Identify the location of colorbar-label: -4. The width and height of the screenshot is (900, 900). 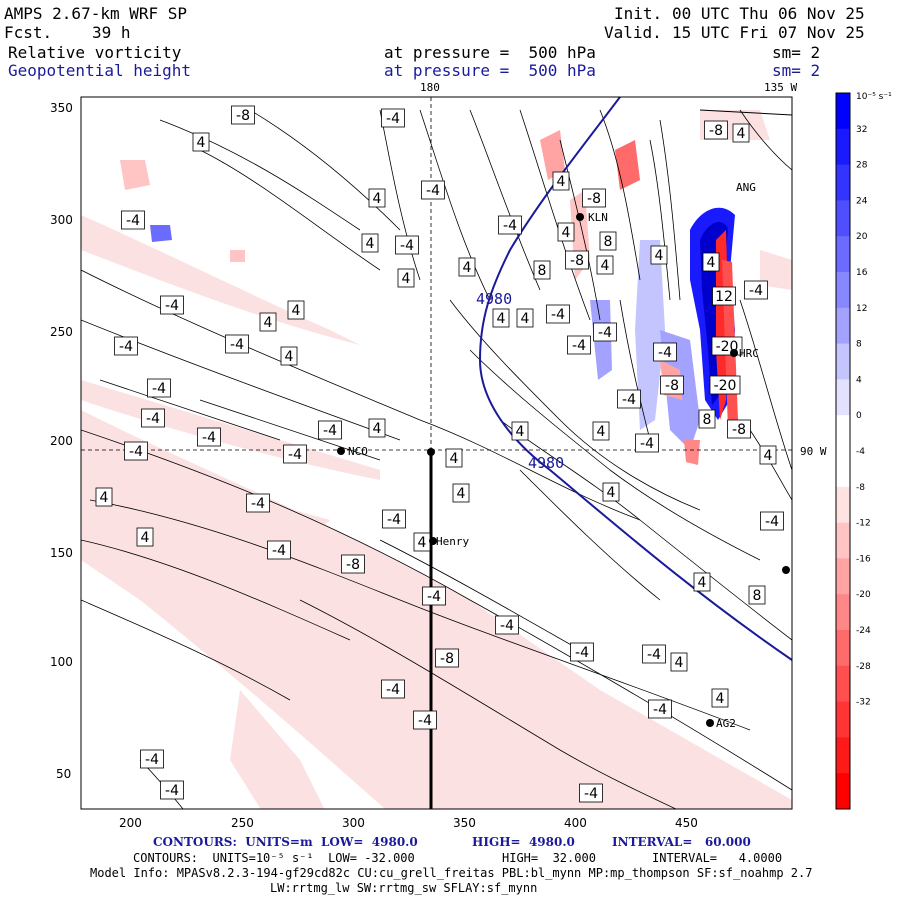
(860, 452).